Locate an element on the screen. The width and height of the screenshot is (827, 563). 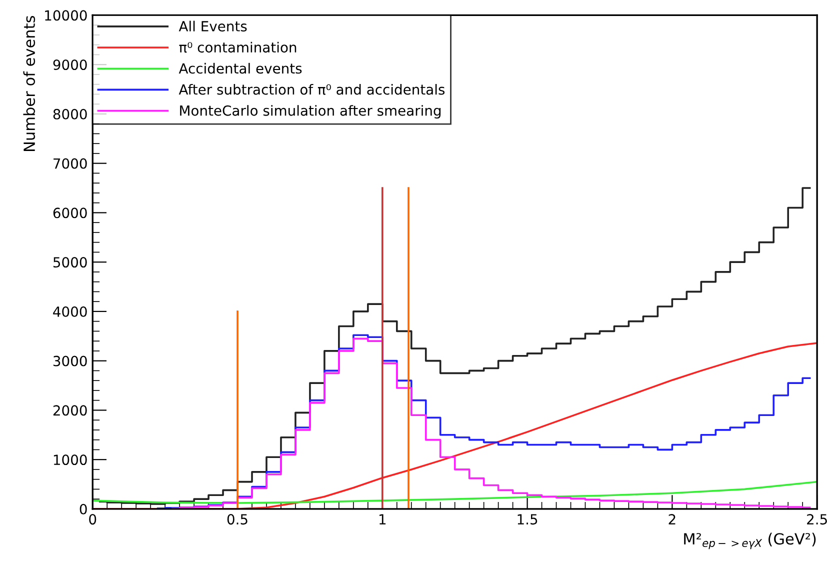
y-tick-label: 8000 is located at coordinates (70, 114).